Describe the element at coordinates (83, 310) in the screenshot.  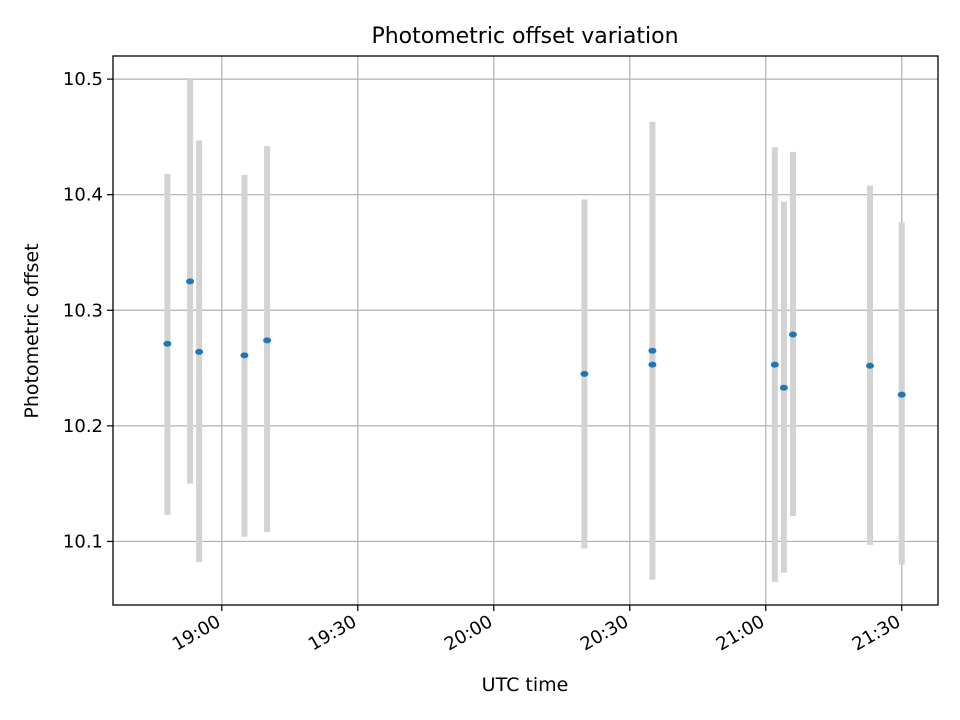
I see `y-tick-label: 10.3` at that location.